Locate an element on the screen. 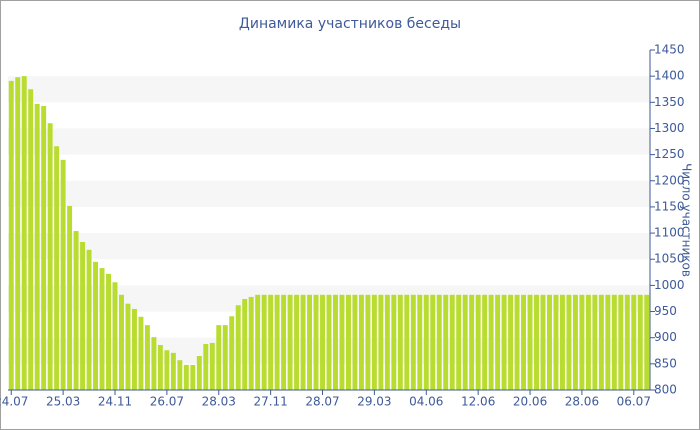  y-tick-label: 1250 is located at coordinates (669, 154).